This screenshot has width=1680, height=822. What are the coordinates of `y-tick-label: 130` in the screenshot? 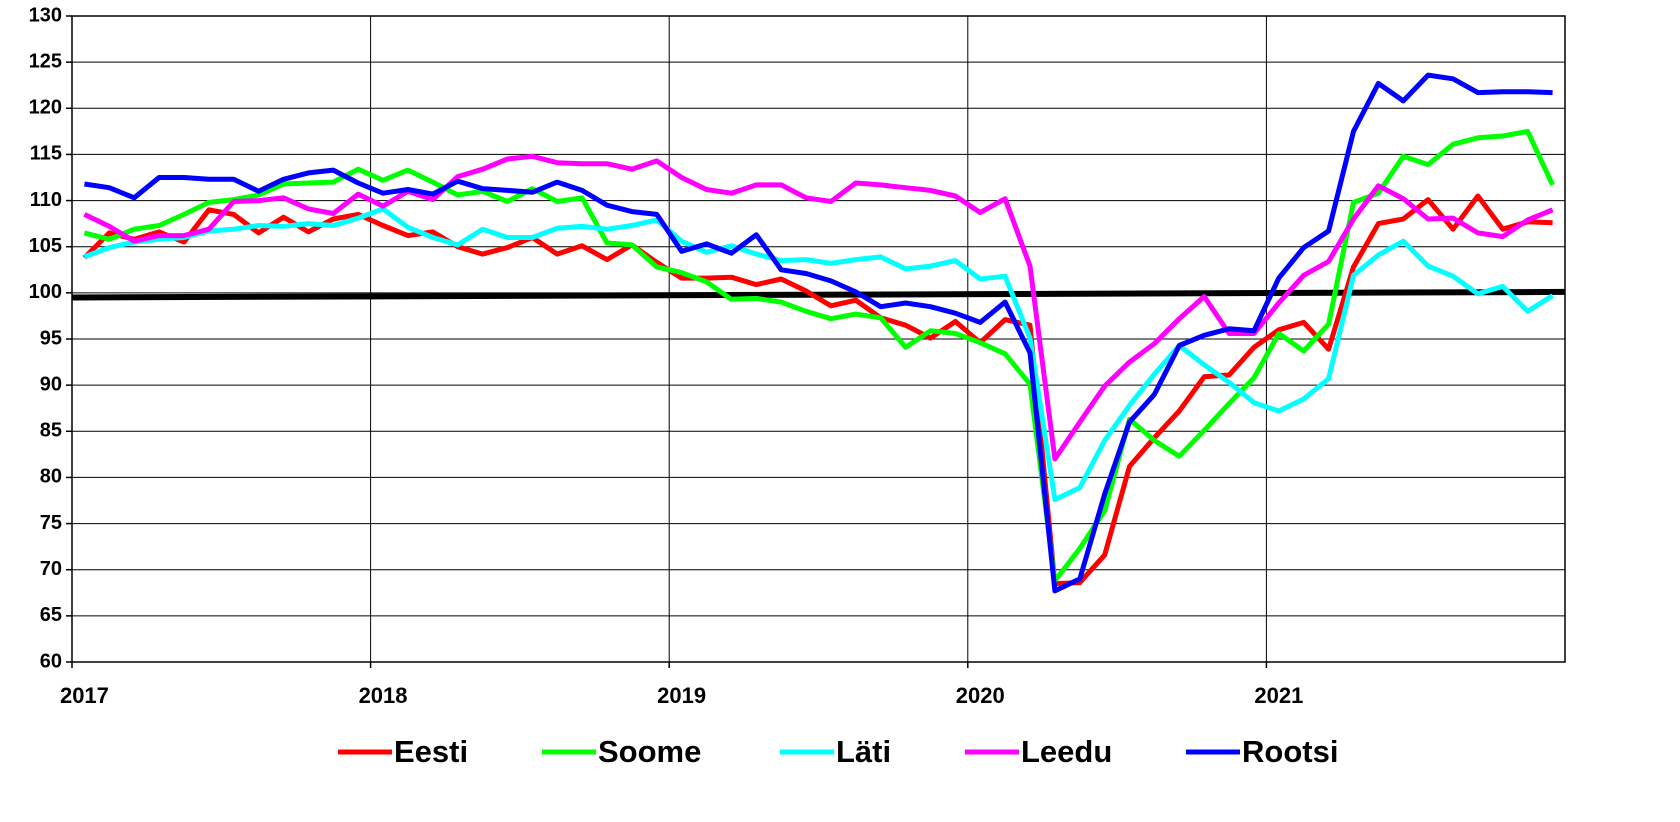 It's located at (45, 15).